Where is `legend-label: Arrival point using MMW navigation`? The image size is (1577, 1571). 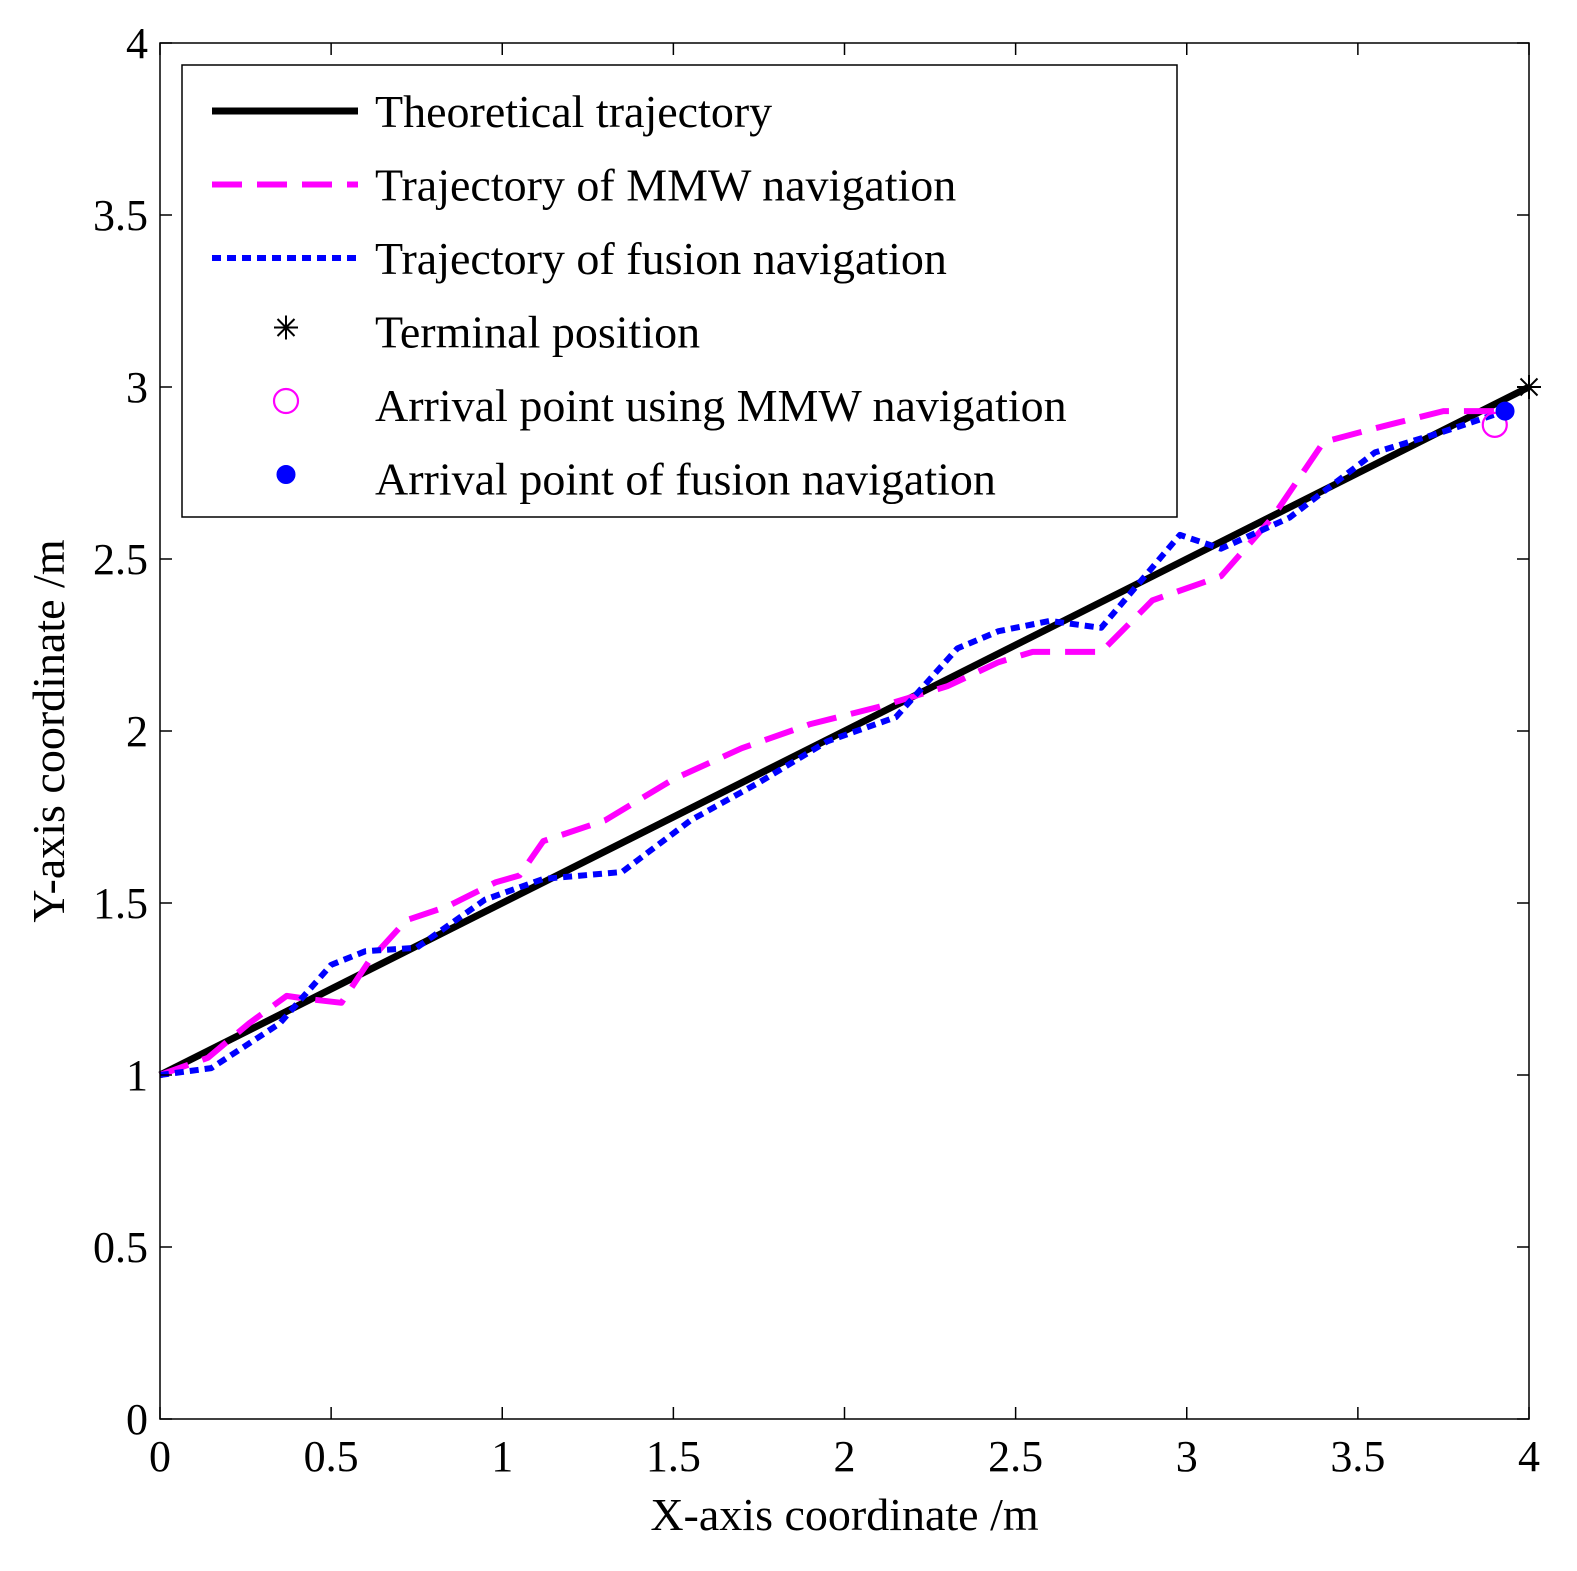 legend-label: Arrival point using MMW navigation is located at coordinates (721, 405).